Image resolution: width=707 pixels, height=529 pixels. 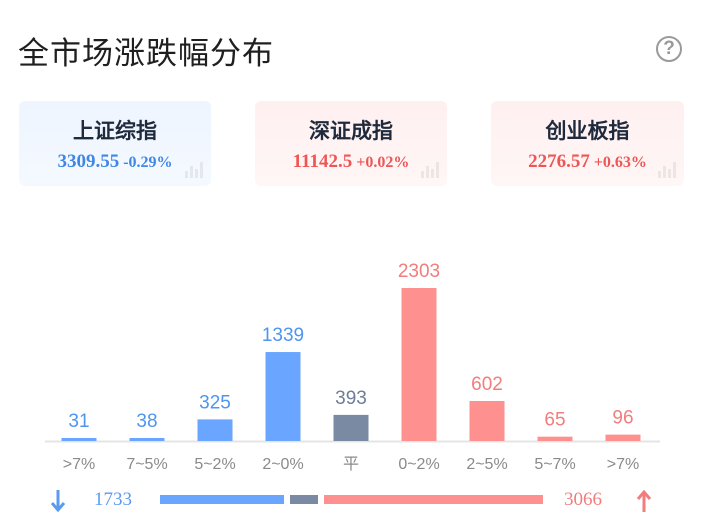 What do you see at coordinates (587, 143) in the screenshot?
I see `index-card-chinext: 创业板指 2276.57 +0.63%` at bounding box center [587, 143].